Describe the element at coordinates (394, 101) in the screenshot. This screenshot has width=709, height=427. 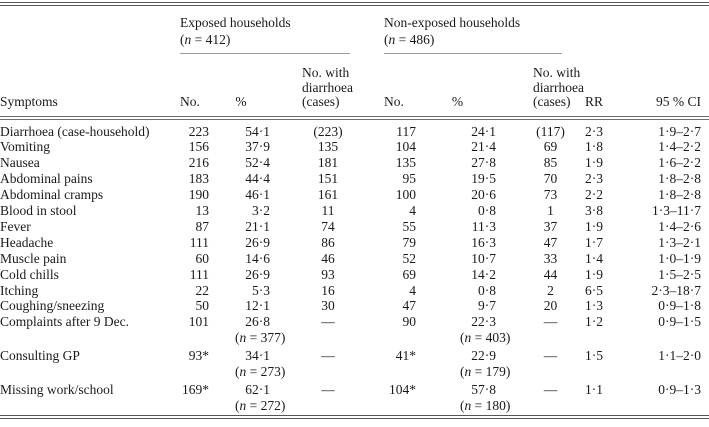
I see `nonexposed-no-header: No.` at that location.